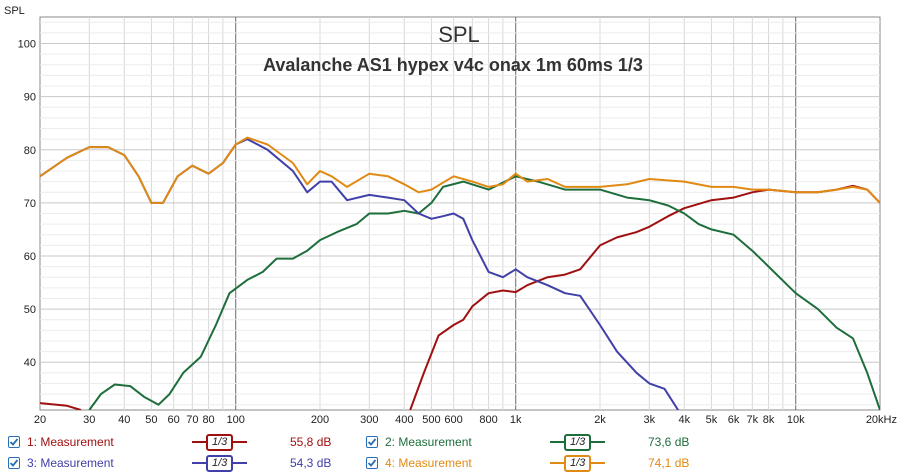 This screenshot has height=476, width=900. I want to click on y-tick-label: 70, so click(30, 204).